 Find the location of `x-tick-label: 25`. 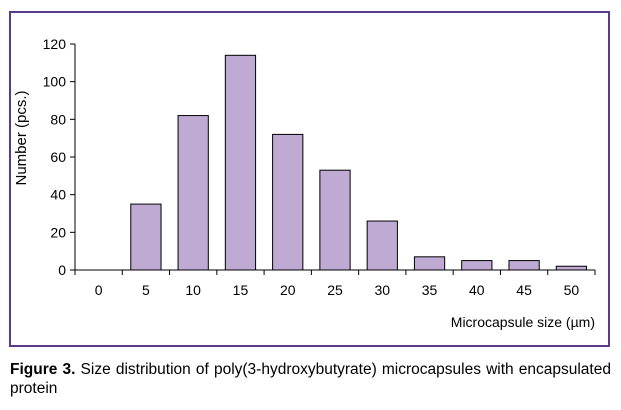

x-tick-label: 25 is located at coordinates (335, 290).